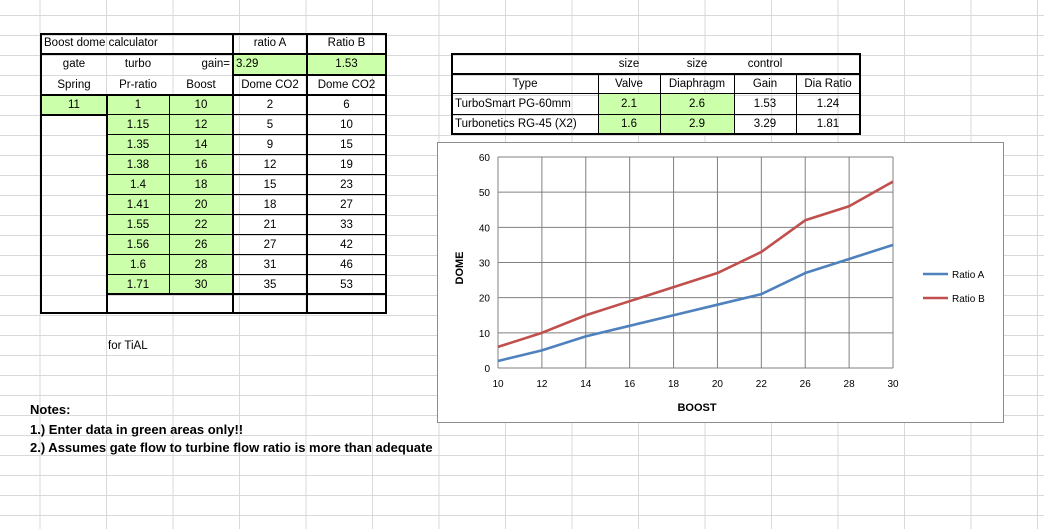 Image resolution: width=1044 pixels, height=529 pixels. What do you see at coordinates (215, 64) in the screenshot?
I see `gain-label: gain=` at bounding box center [215, 64].